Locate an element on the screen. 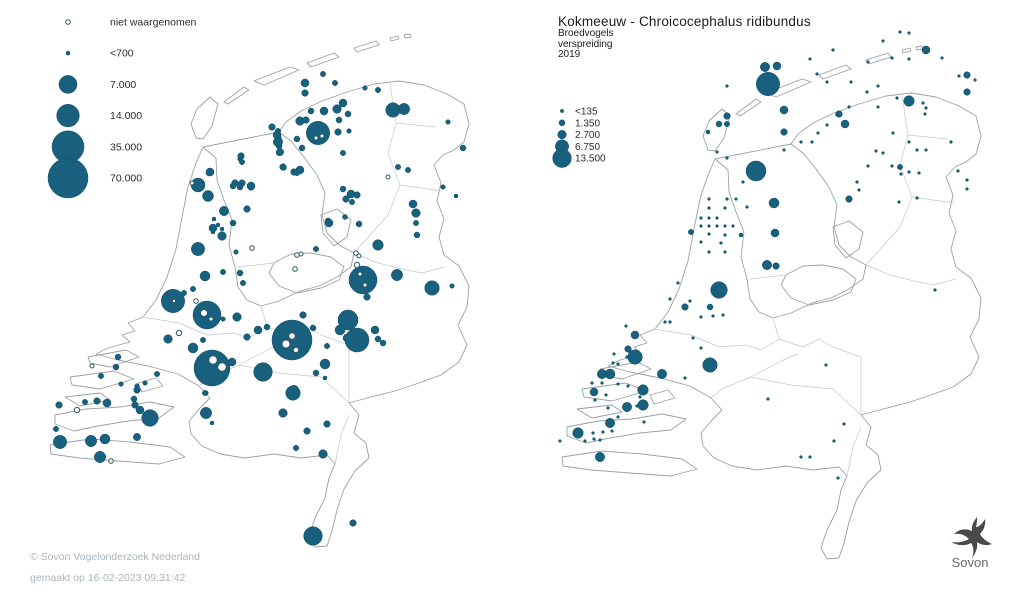 This screenshot has width=1024, height=594. legend-label: 35.000 is located at coordinates (126, 147).